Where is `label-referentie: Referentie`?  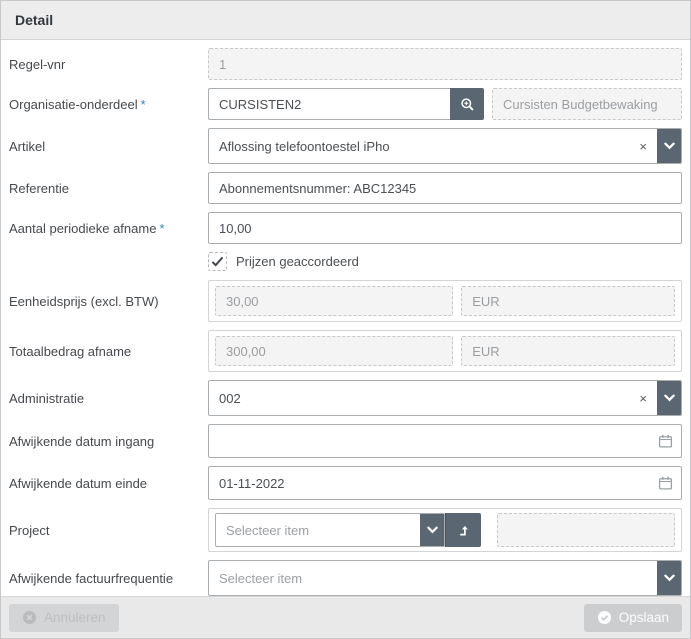 label-referentie: Referentie is located at coordinates (39, 188).